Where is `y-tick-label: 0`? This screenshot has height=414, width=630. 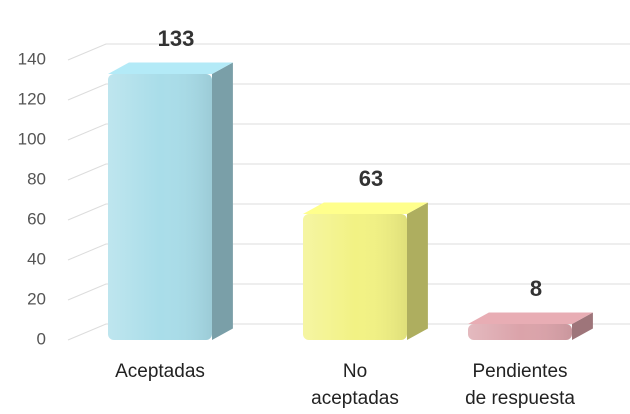
y-tick-label: 0 is located at coordinates (41, 338).